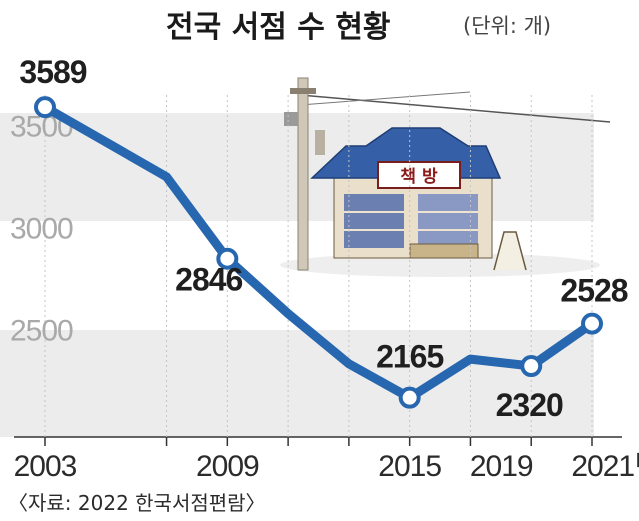 This screenshot has width=639, height=521. I want to click on x-tick-label: 2009, so click(227, 466).